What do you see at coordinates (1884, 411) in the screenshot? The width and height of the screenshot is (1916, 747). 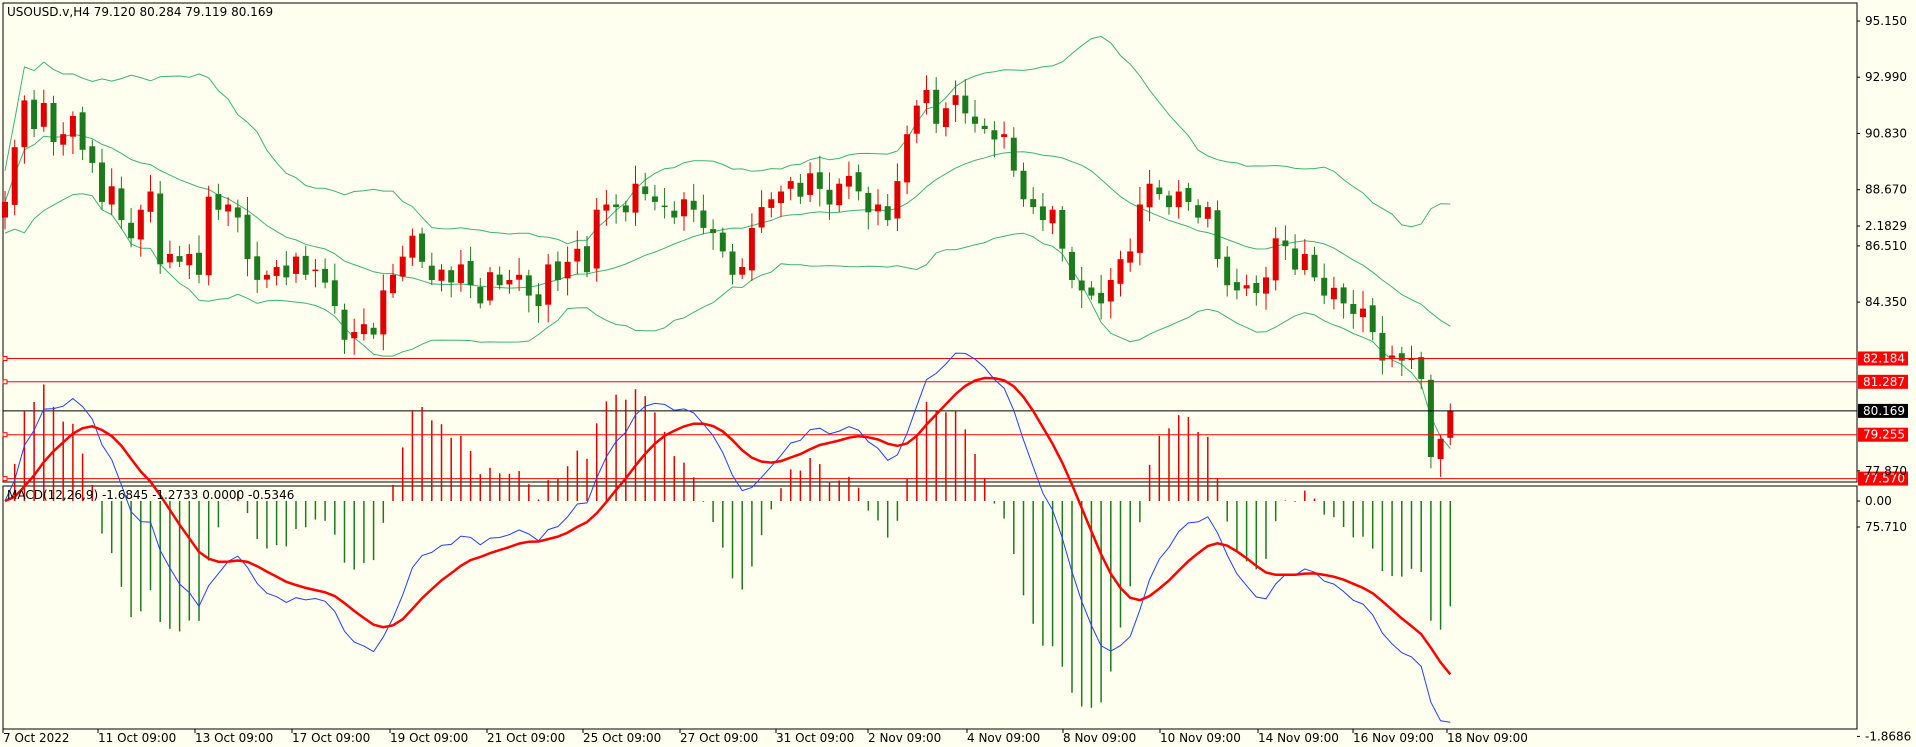 I see `current-price-text: 80.169` at bounding box center [1884, 411].